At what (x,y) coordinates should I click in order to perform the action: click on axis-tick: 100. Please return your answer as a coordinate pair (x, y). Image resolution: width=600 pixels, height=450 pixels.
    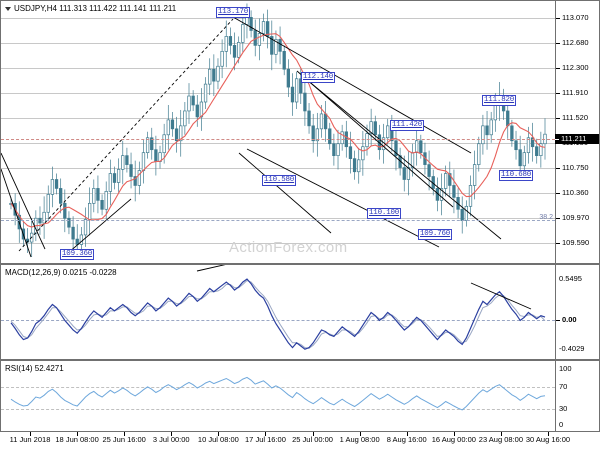
    Looking at the image, I should click on (565, 369).